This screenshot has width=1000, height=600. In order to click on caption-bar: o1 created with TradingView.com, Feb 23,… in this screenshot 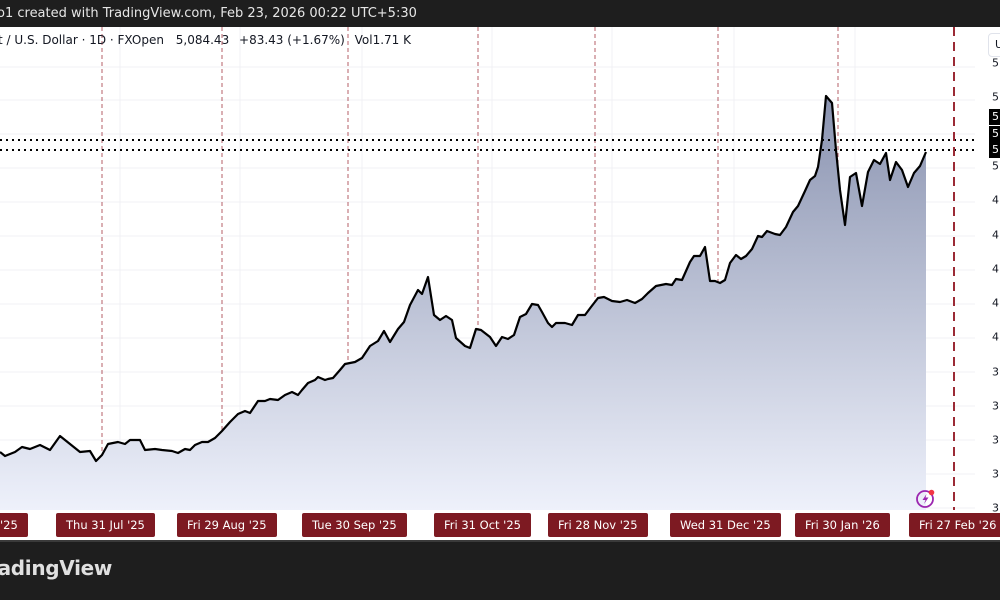, I will do `click(500, 13)`.